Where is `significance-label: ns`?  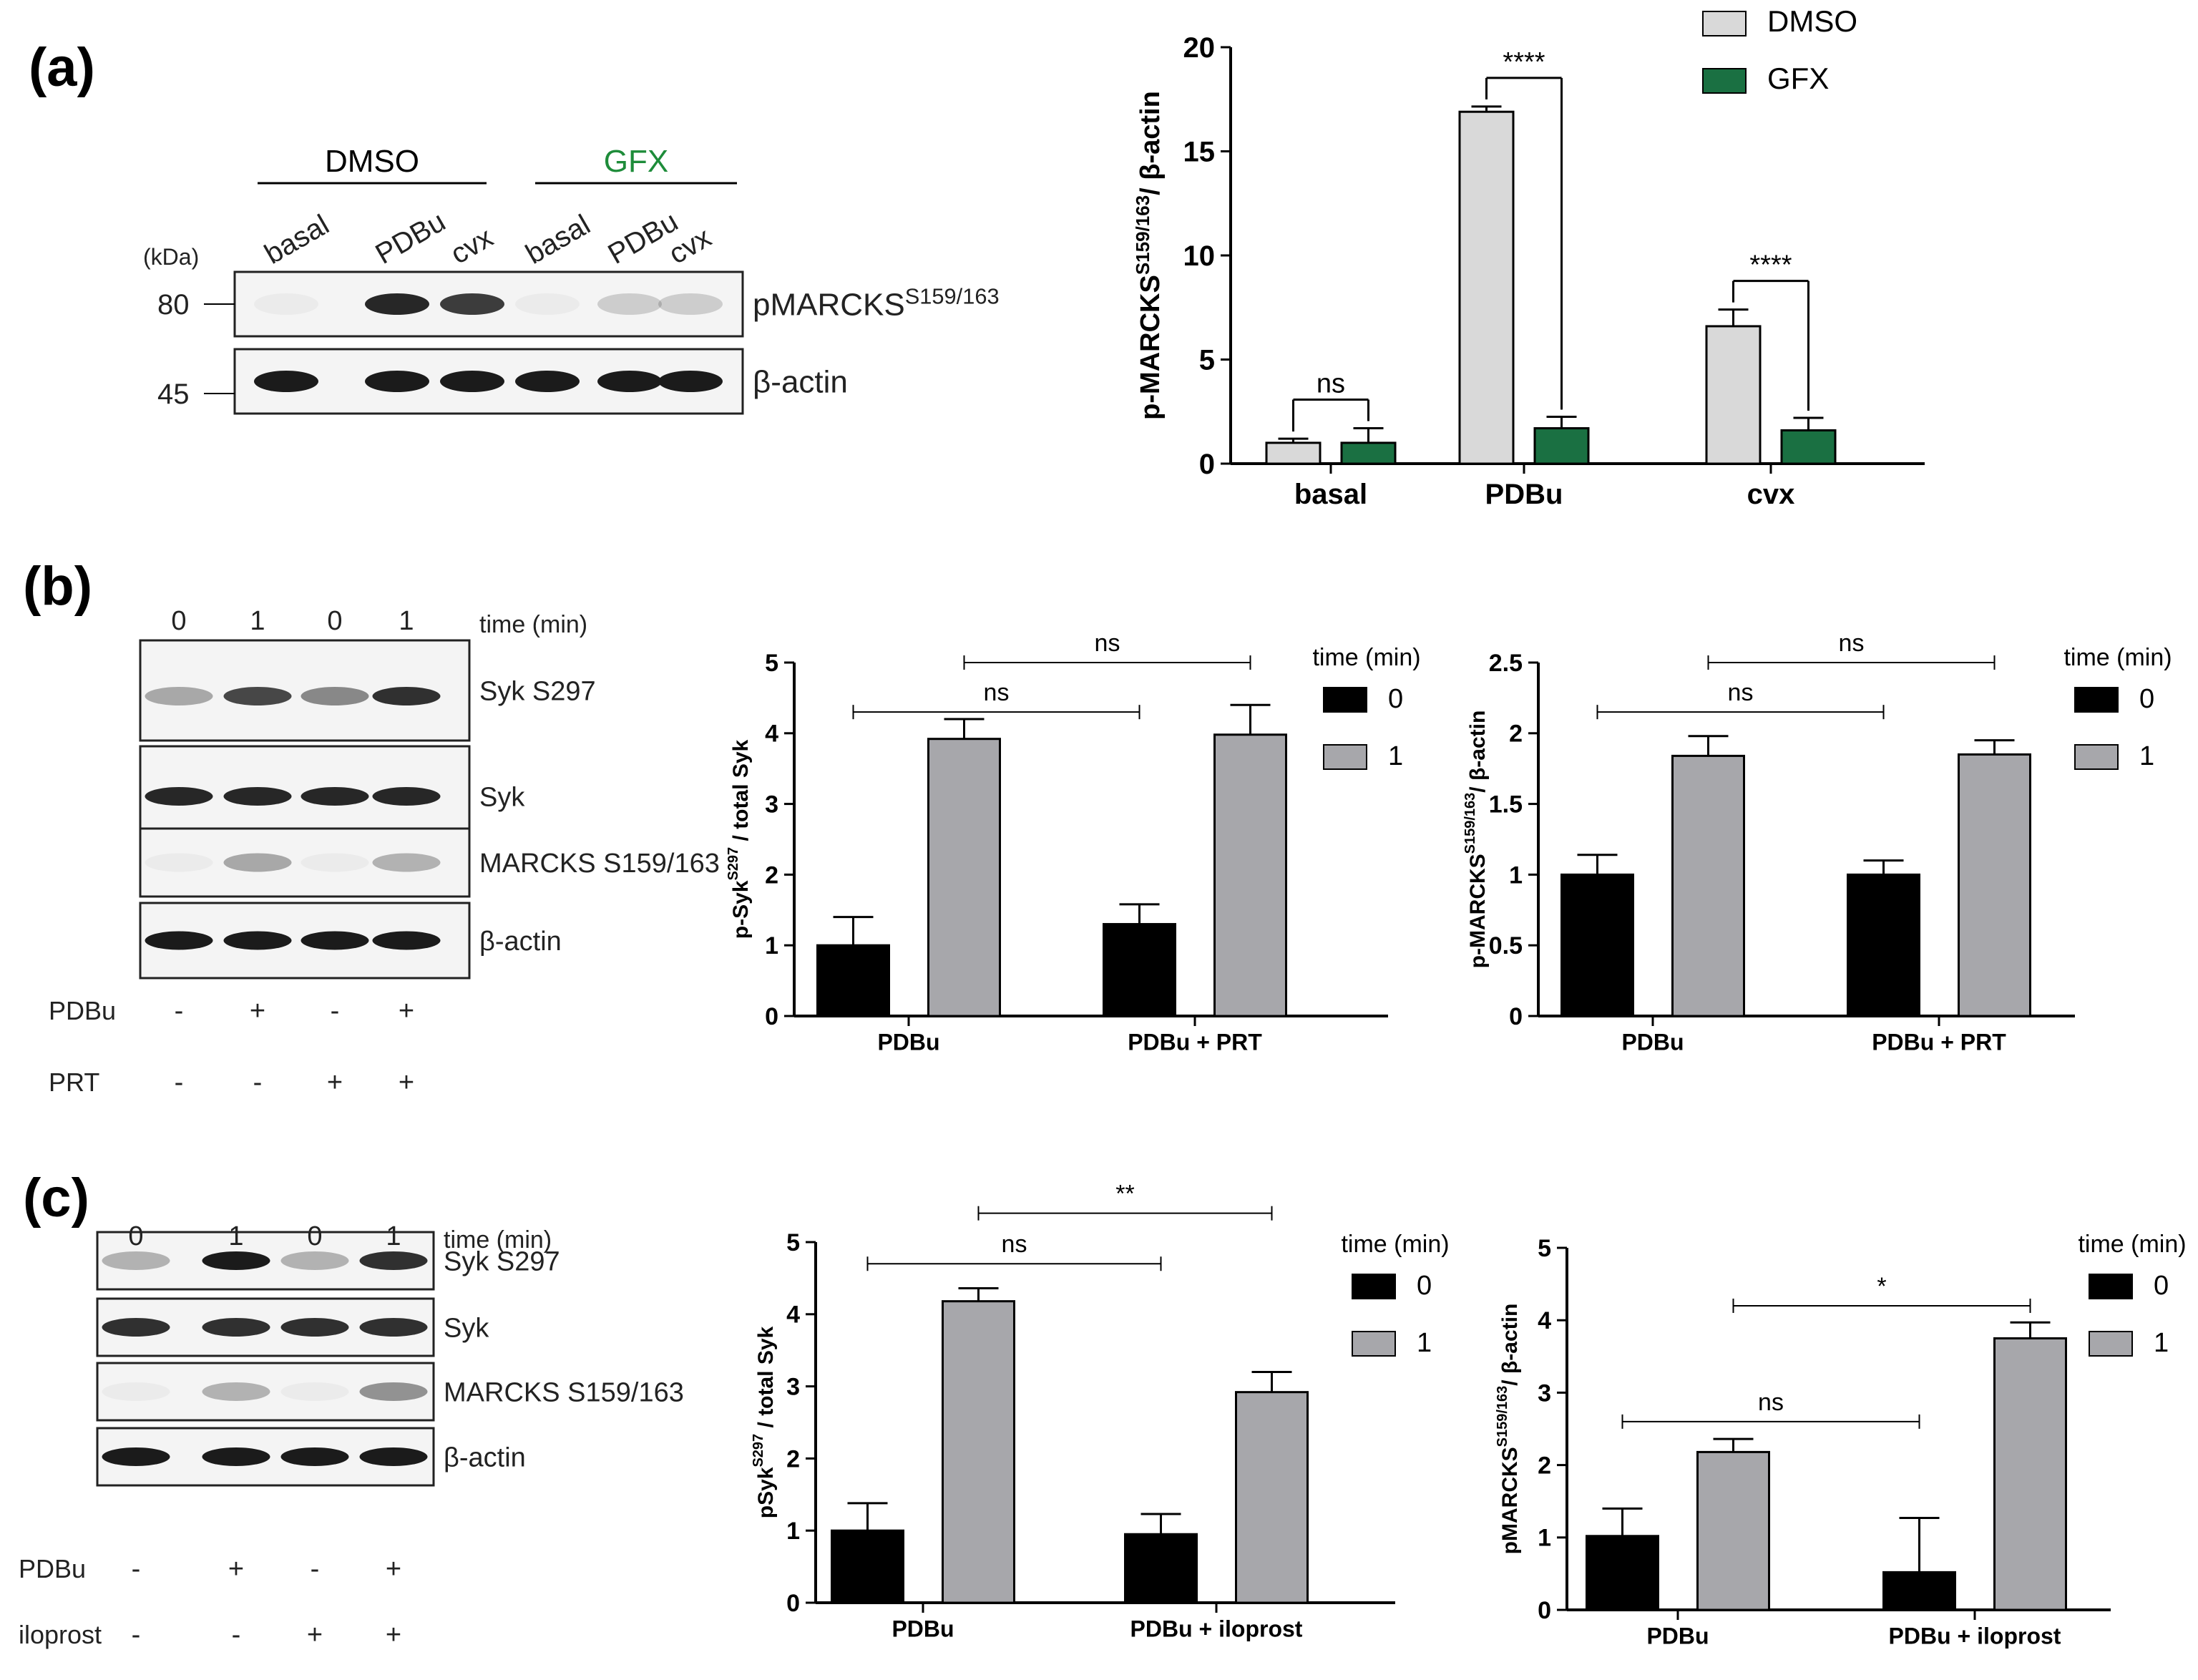
significance-label: ns is located at coordinates (997, 692).